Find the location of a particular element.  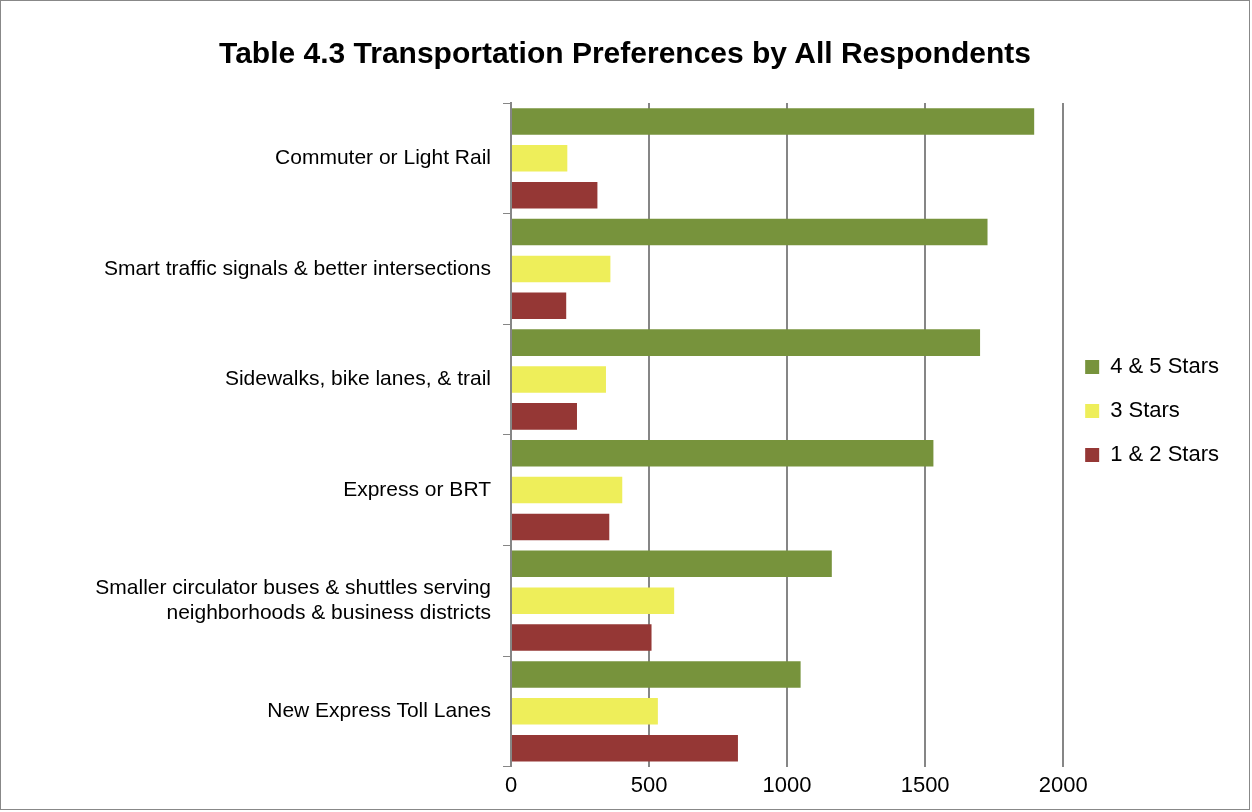

legend-label: 4 & 5 Stars is located at coordinates (1165, 366).